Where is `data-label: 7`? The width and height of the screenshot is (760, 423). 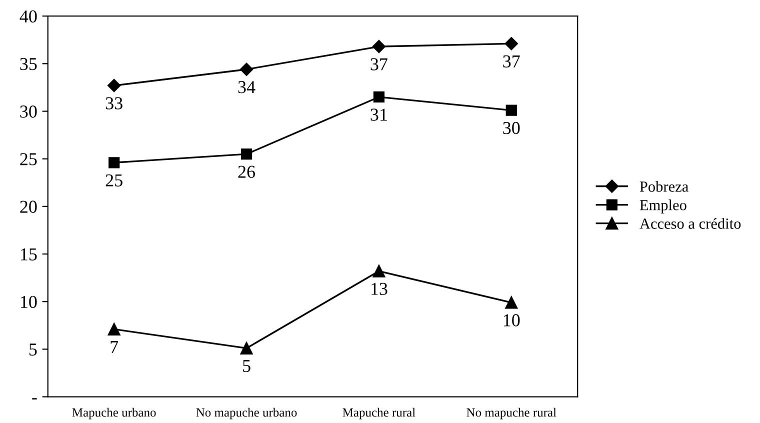 data-label: 7 is located at coordinates (114, 347).